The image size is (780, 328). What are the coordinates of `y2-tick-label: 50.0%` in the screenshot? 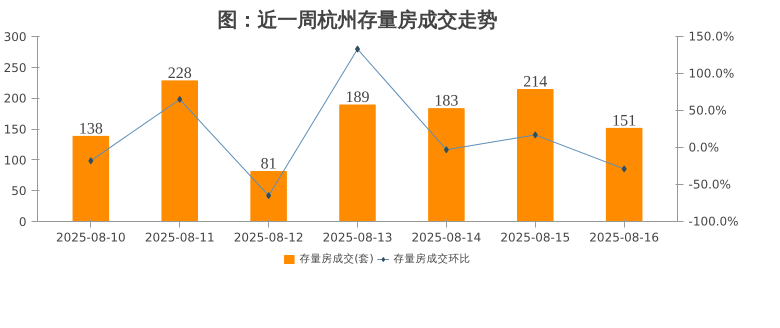 It's located at (707, 111).